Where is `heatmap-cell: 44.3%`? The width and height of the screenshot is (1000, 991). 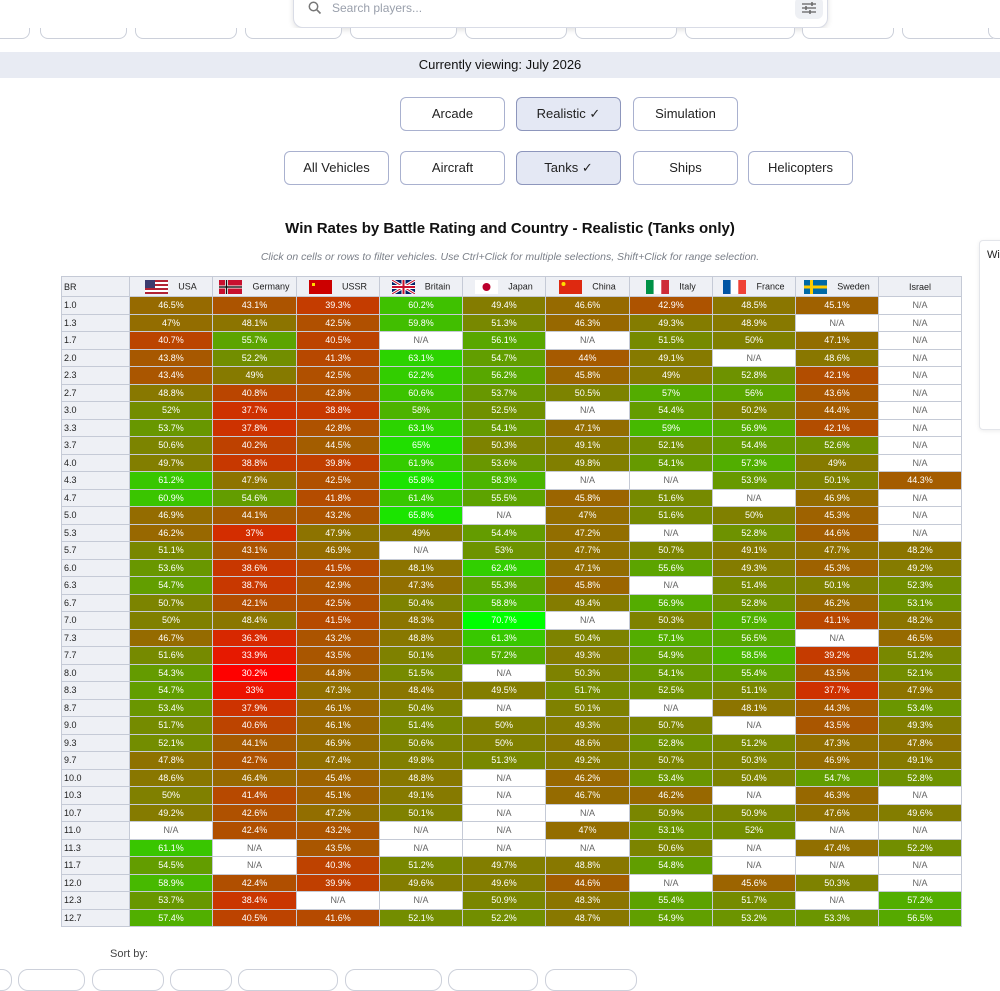
heatmap-cell: 44.3% is located at coordinates (837, 707).